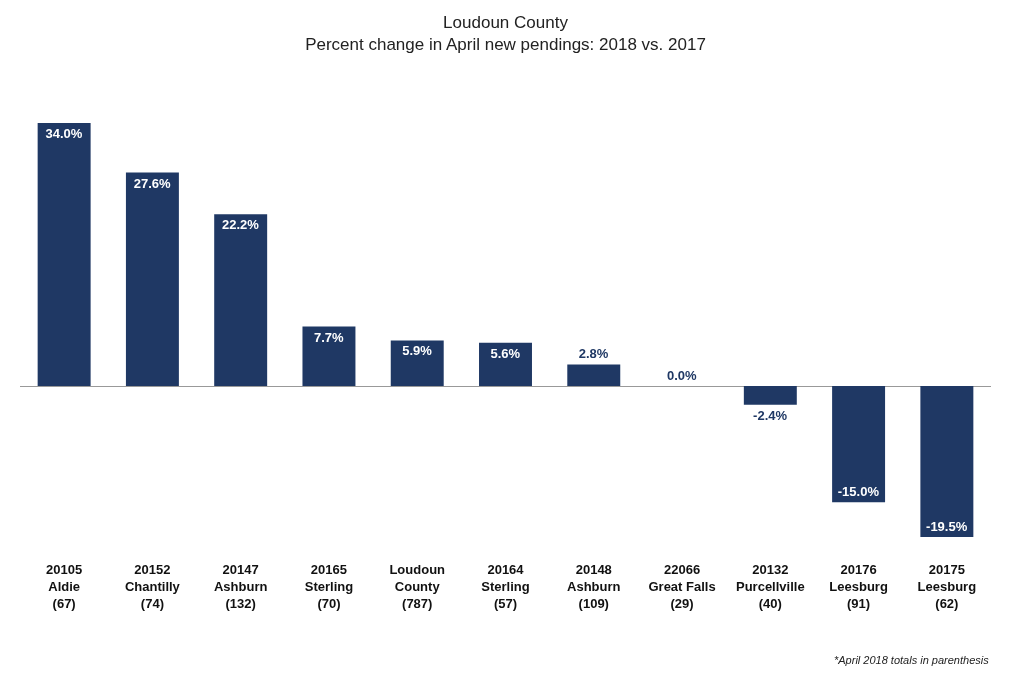  Describe the element at coordinates (152, 183) in the screenshot. I see `data-label: 27.6%` at that location.